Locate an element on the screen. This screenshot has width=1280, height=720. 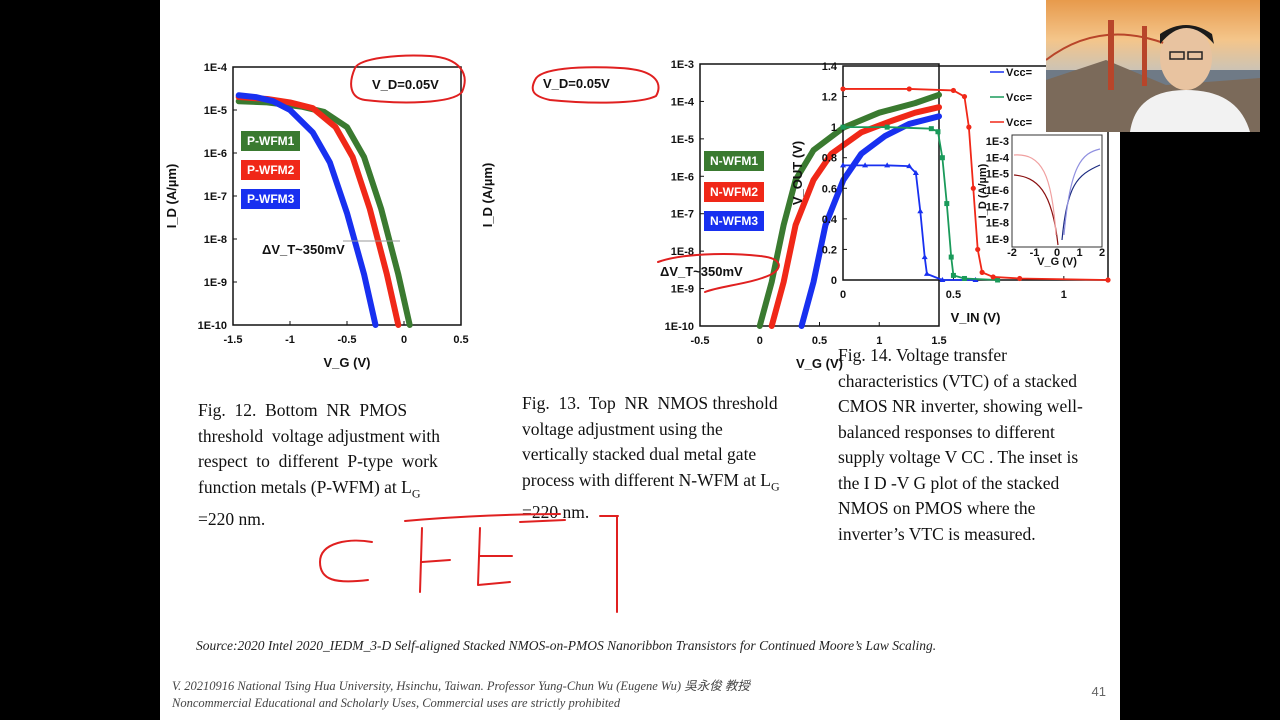
ink-c is located at coordinates (346, 561).